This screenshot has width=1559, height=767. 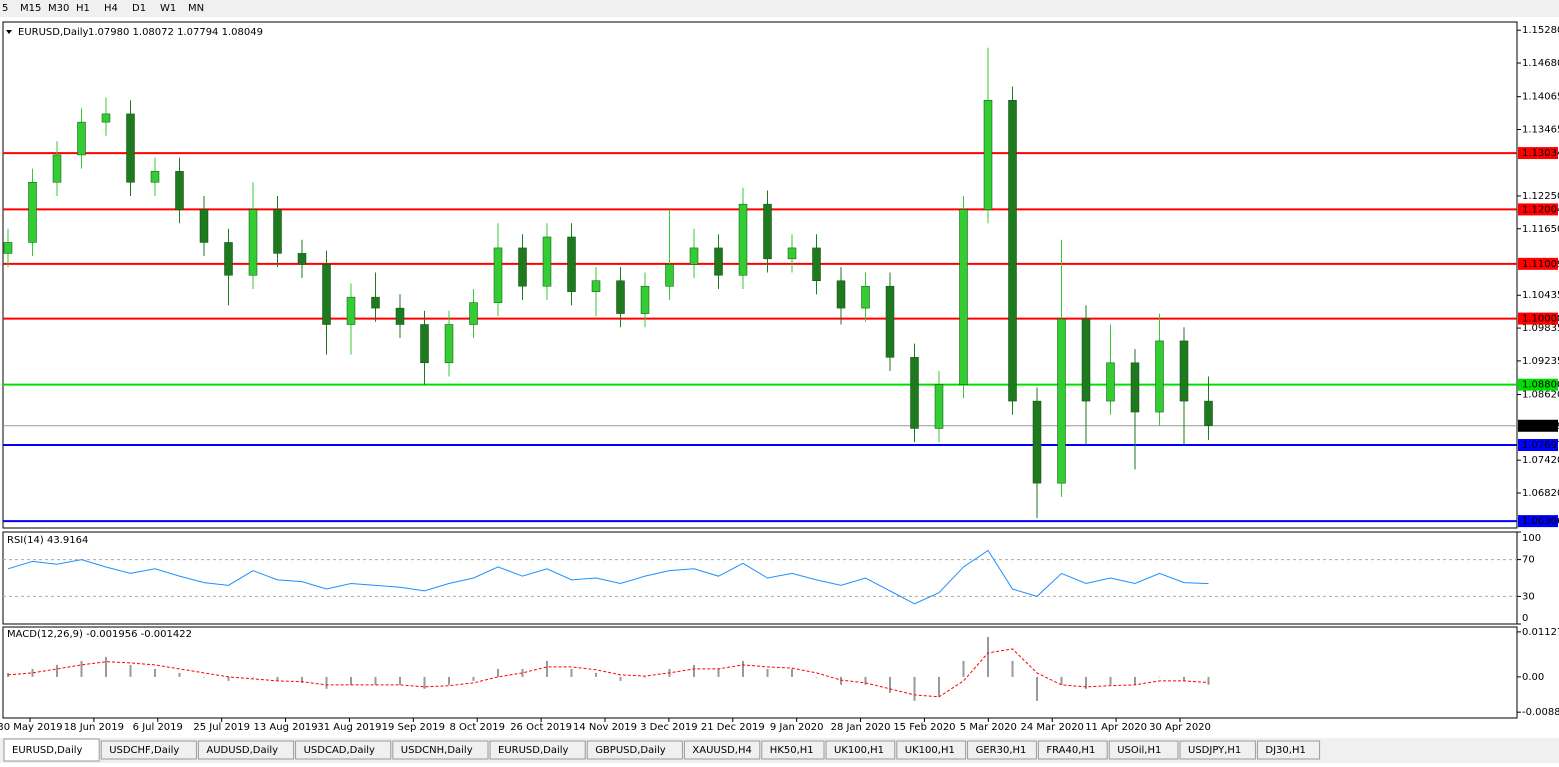 I want to click on chart-tab-label: XAUUSD,H4, so click(x=721, y=750).